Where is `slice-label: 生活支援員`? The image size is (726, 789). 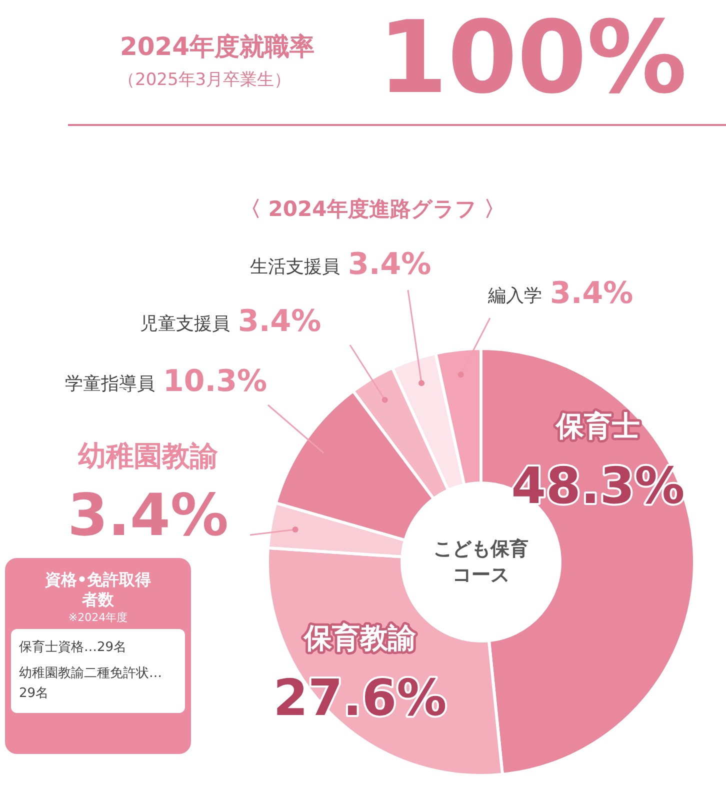 slice-label: 生活支援員 is located at coordinates (295, 267).